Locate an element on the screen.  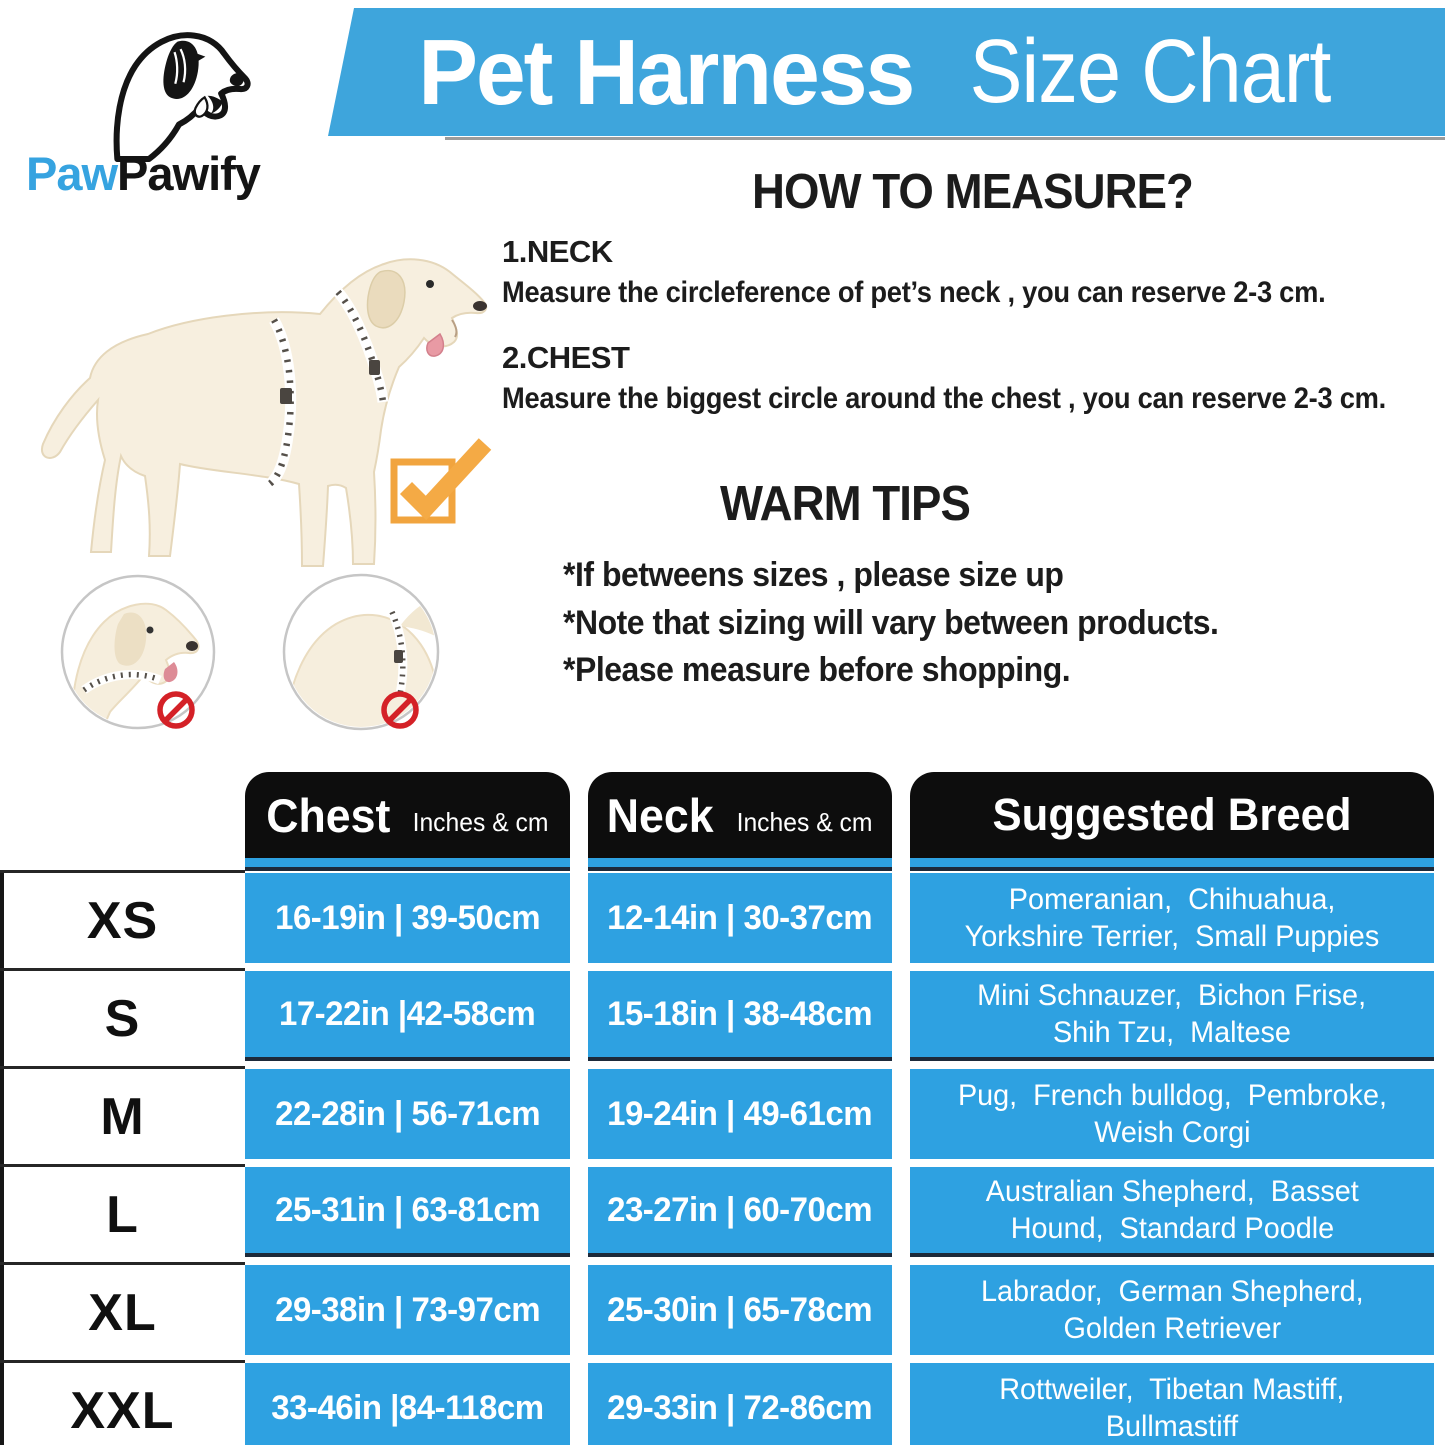
chest-cell-XXL: 33-46in |84-118cm is located at coordinates (407, 1402).